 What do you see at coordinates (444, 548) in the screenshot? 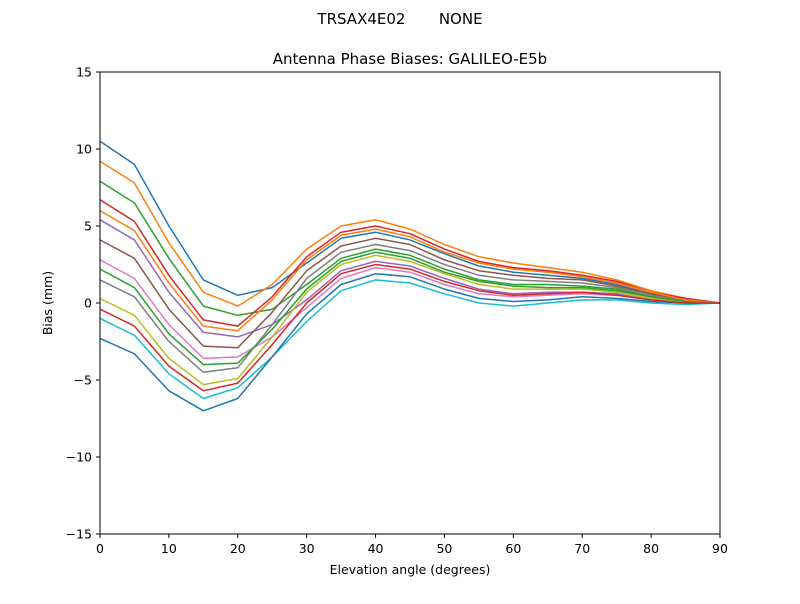
I see `x-tick-label: 50` at bounding box center [444, 548].